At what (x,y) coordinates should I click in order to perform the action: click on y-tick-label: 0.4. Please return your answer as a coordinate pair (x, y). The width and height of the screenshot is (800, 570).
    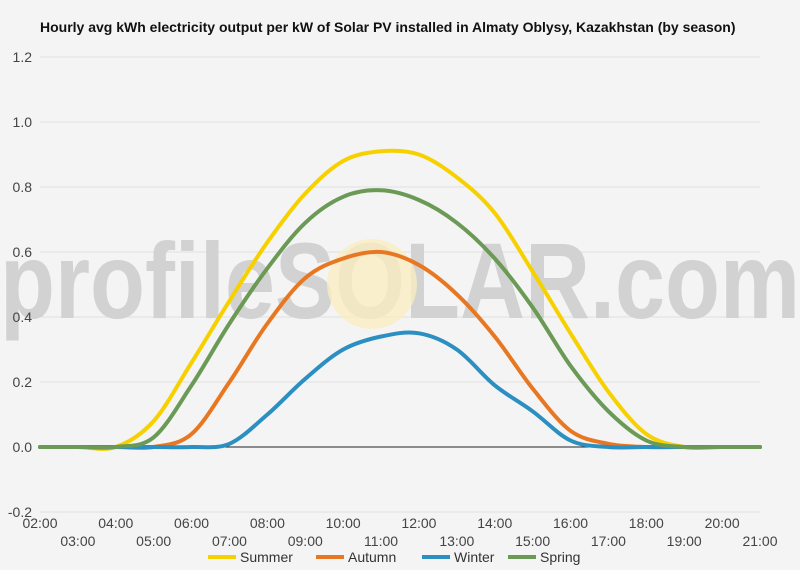
    Looking at the image, I should click on (23, 317).